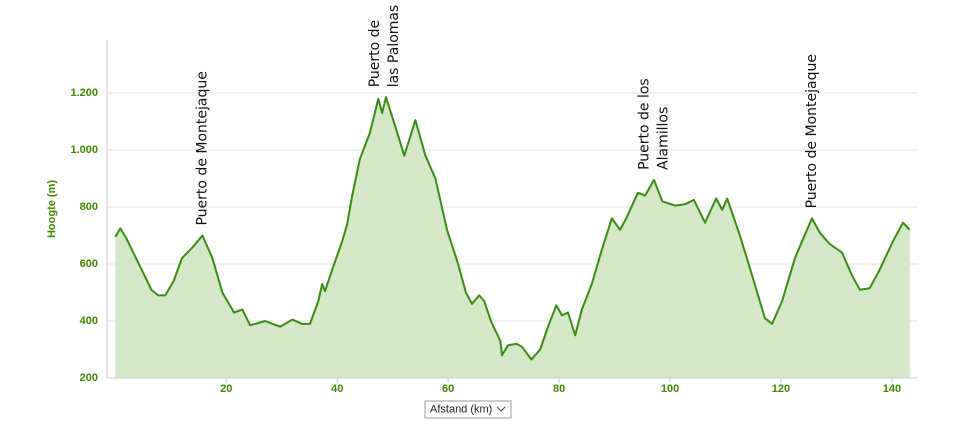 This screenshot has height=439, width=955. What do you see at coordinates (84, 93) in the screenshot?
I see `y-tick-label: 1.200` at bounding box center [84, 93].